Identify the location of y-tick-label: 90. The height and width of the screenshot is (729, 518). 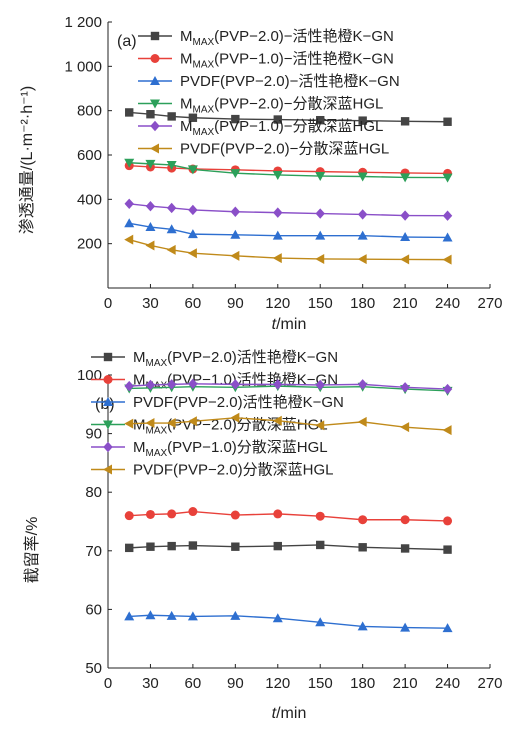
(93, 434).